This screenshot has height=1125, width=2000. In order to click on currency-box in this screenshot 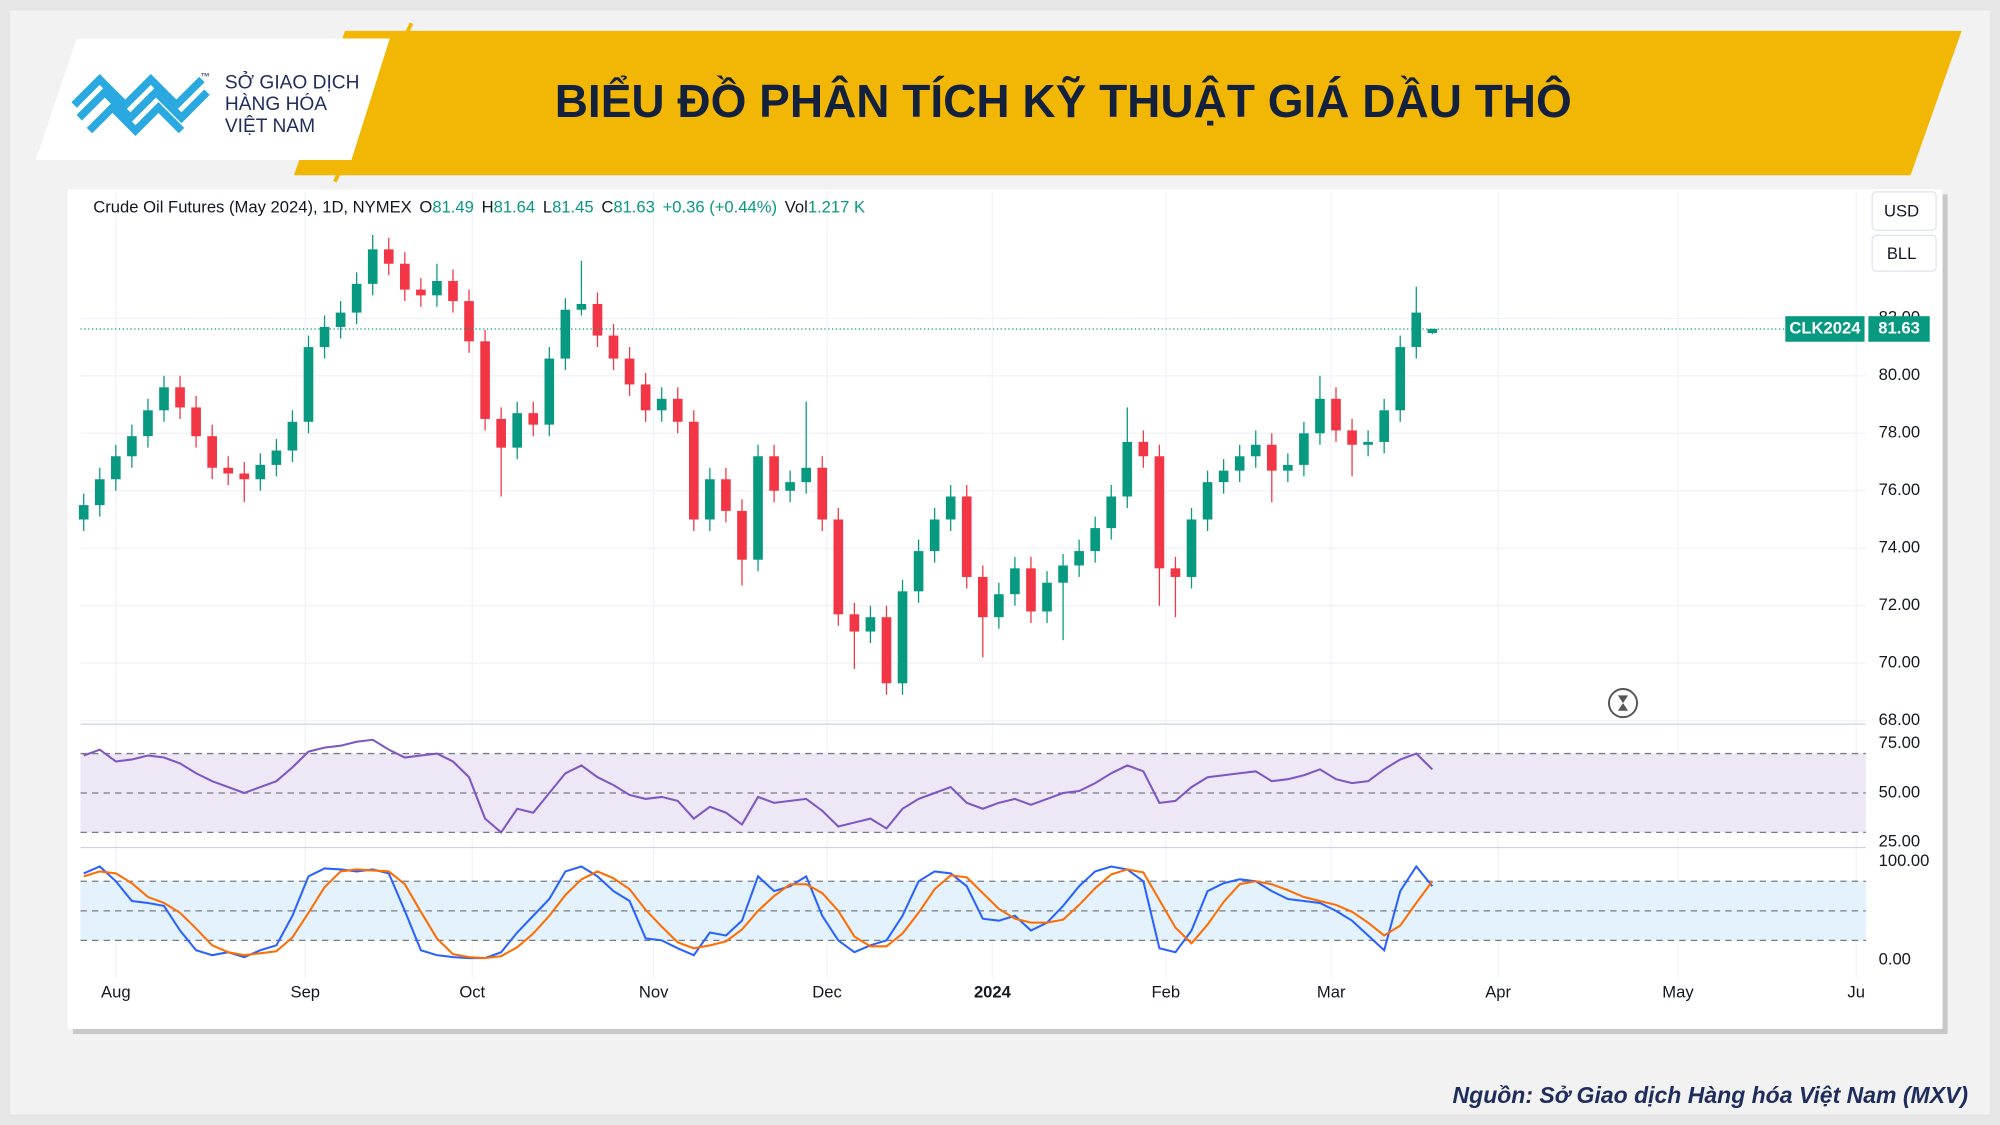, I will do `click(1904, 211)`.